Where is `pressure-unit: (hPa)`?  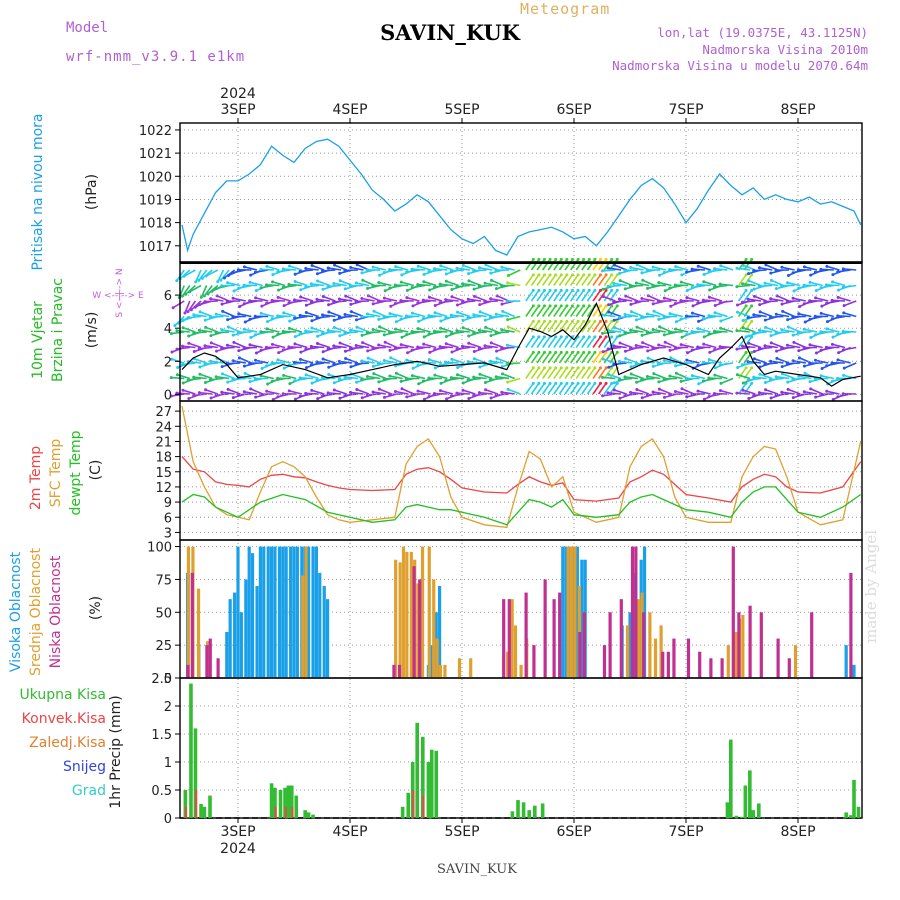 pressure-unit: (hPa) is located at coordinates (92, 192).